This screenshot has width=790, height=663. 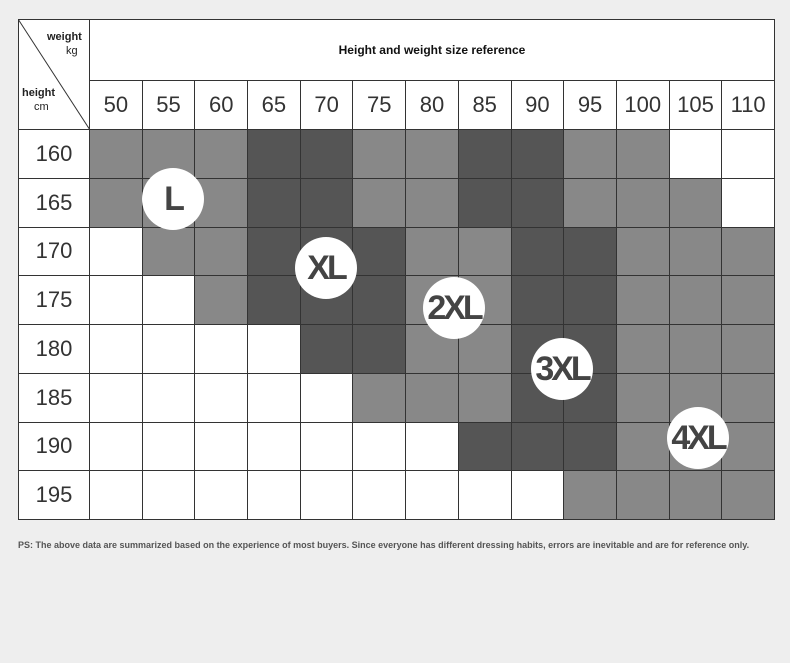 I want to click on height-cell: 175, so click(x=54, y=300).